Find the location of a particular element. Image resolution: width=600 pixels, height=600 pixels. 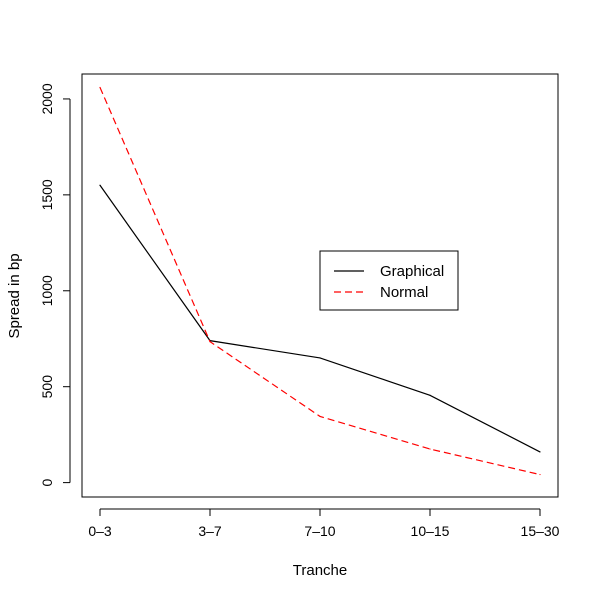

legend-graphical-label: Graphical is located at coordinates (412, 271).